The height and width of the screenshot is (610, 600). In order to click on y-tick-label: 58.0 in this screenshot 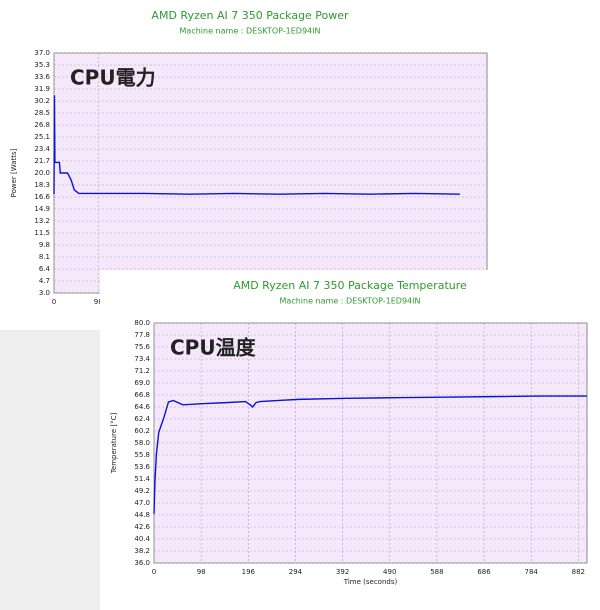, I will do `click(142, 443)`.